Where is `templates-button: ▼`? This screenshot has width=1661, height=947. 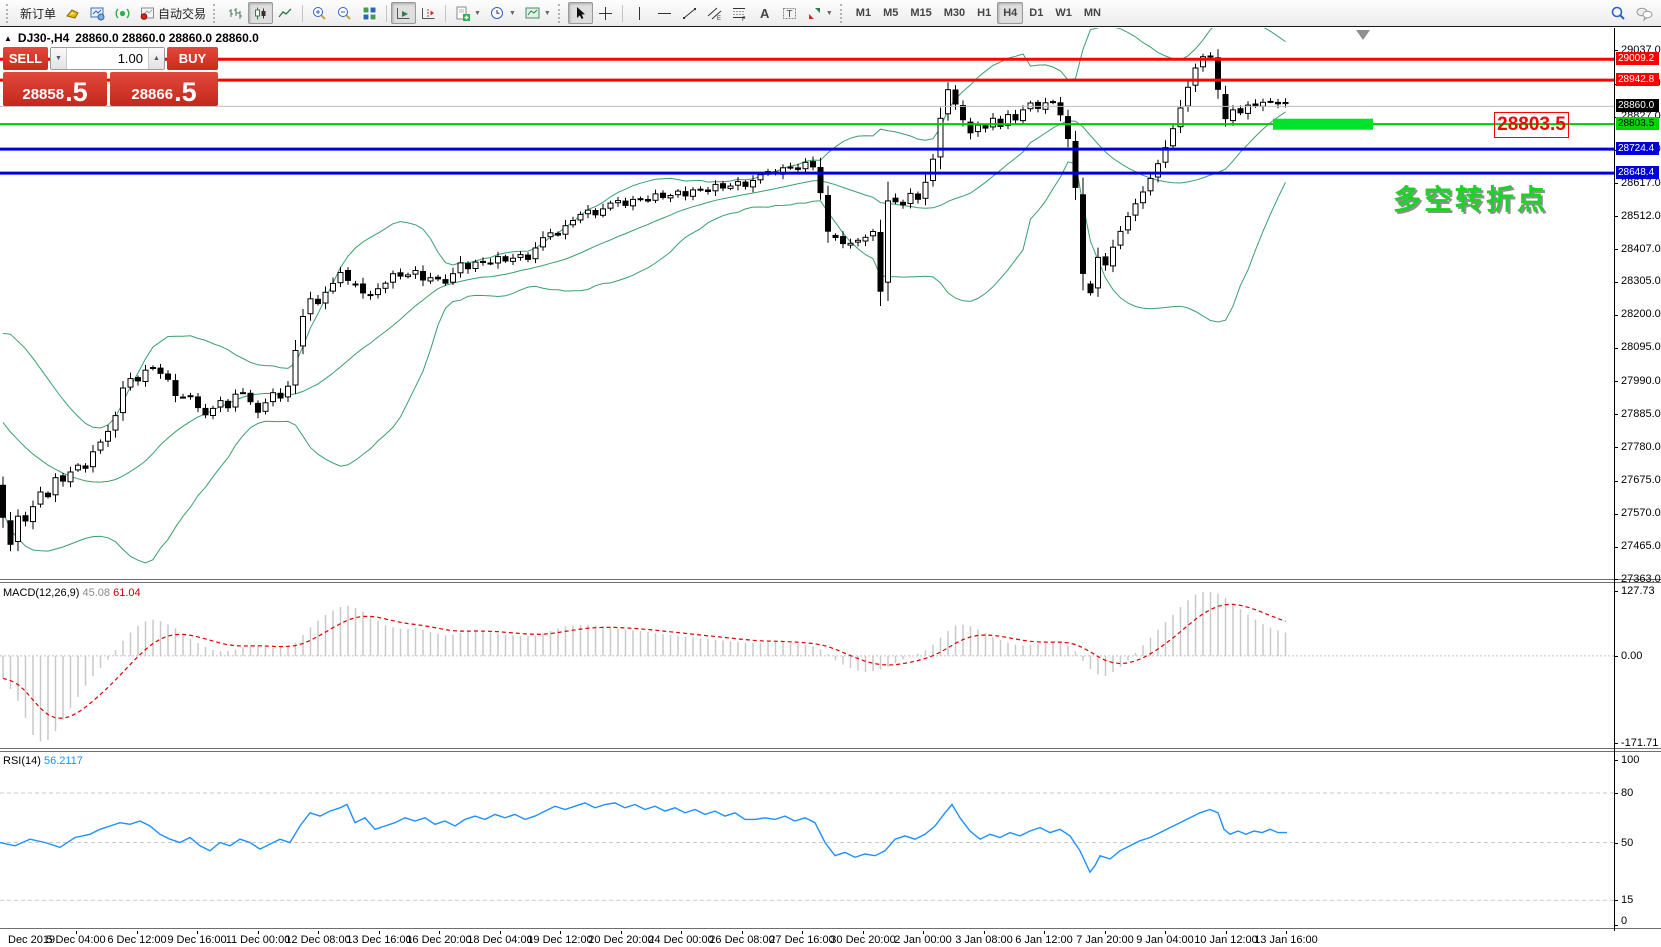 templates-button: ▼ is located at coordinates (537, 13).